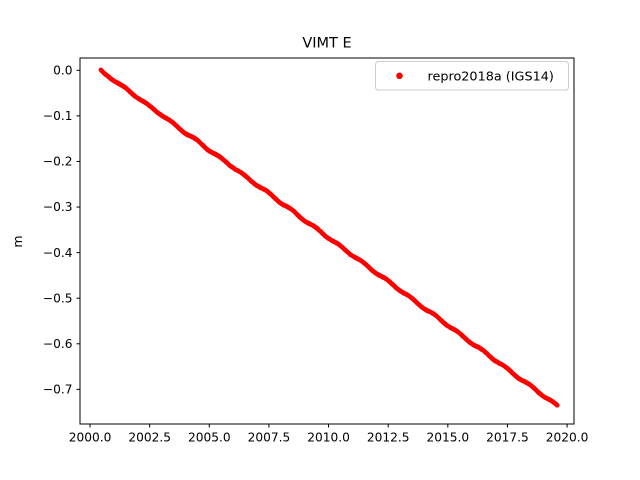 The width and height of the screenshot is (640, 480). What do you see at coordinates (326, 44) in the screenshot?
I see `chart-title: VIMT E` at bounding box center [326, 44].